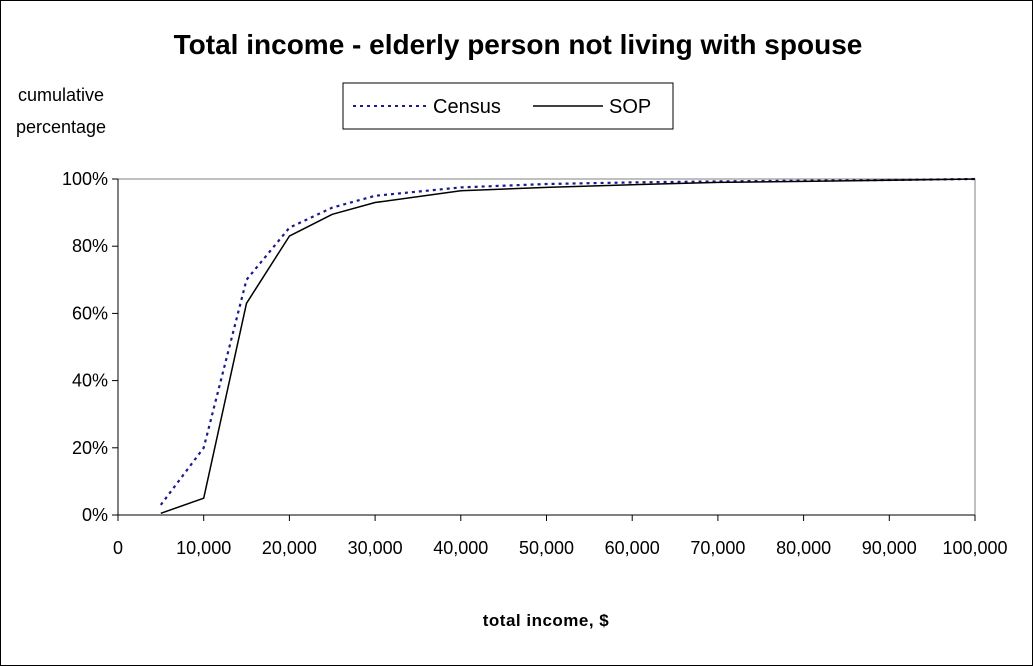  What do you see at coordinates (803, 548) in the screenshot?
I see `x-tick-label: 80,000` at bounding box center [803, 548].